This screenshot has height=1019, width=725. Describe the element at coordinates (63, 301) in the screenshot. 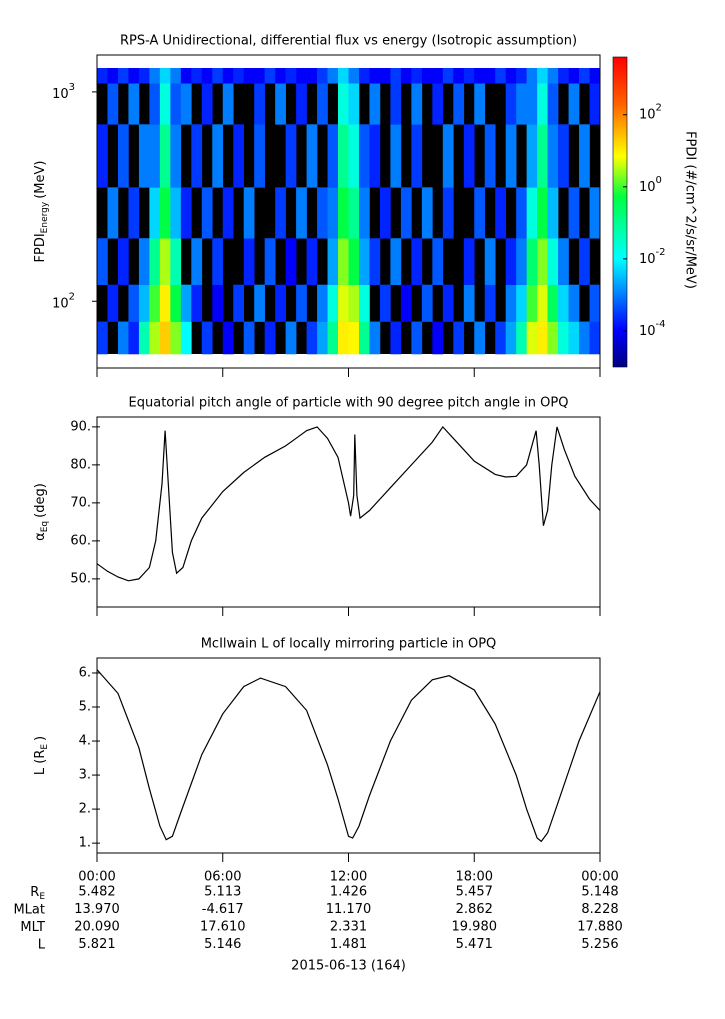

I see `y-tick-label: 102` at that location.